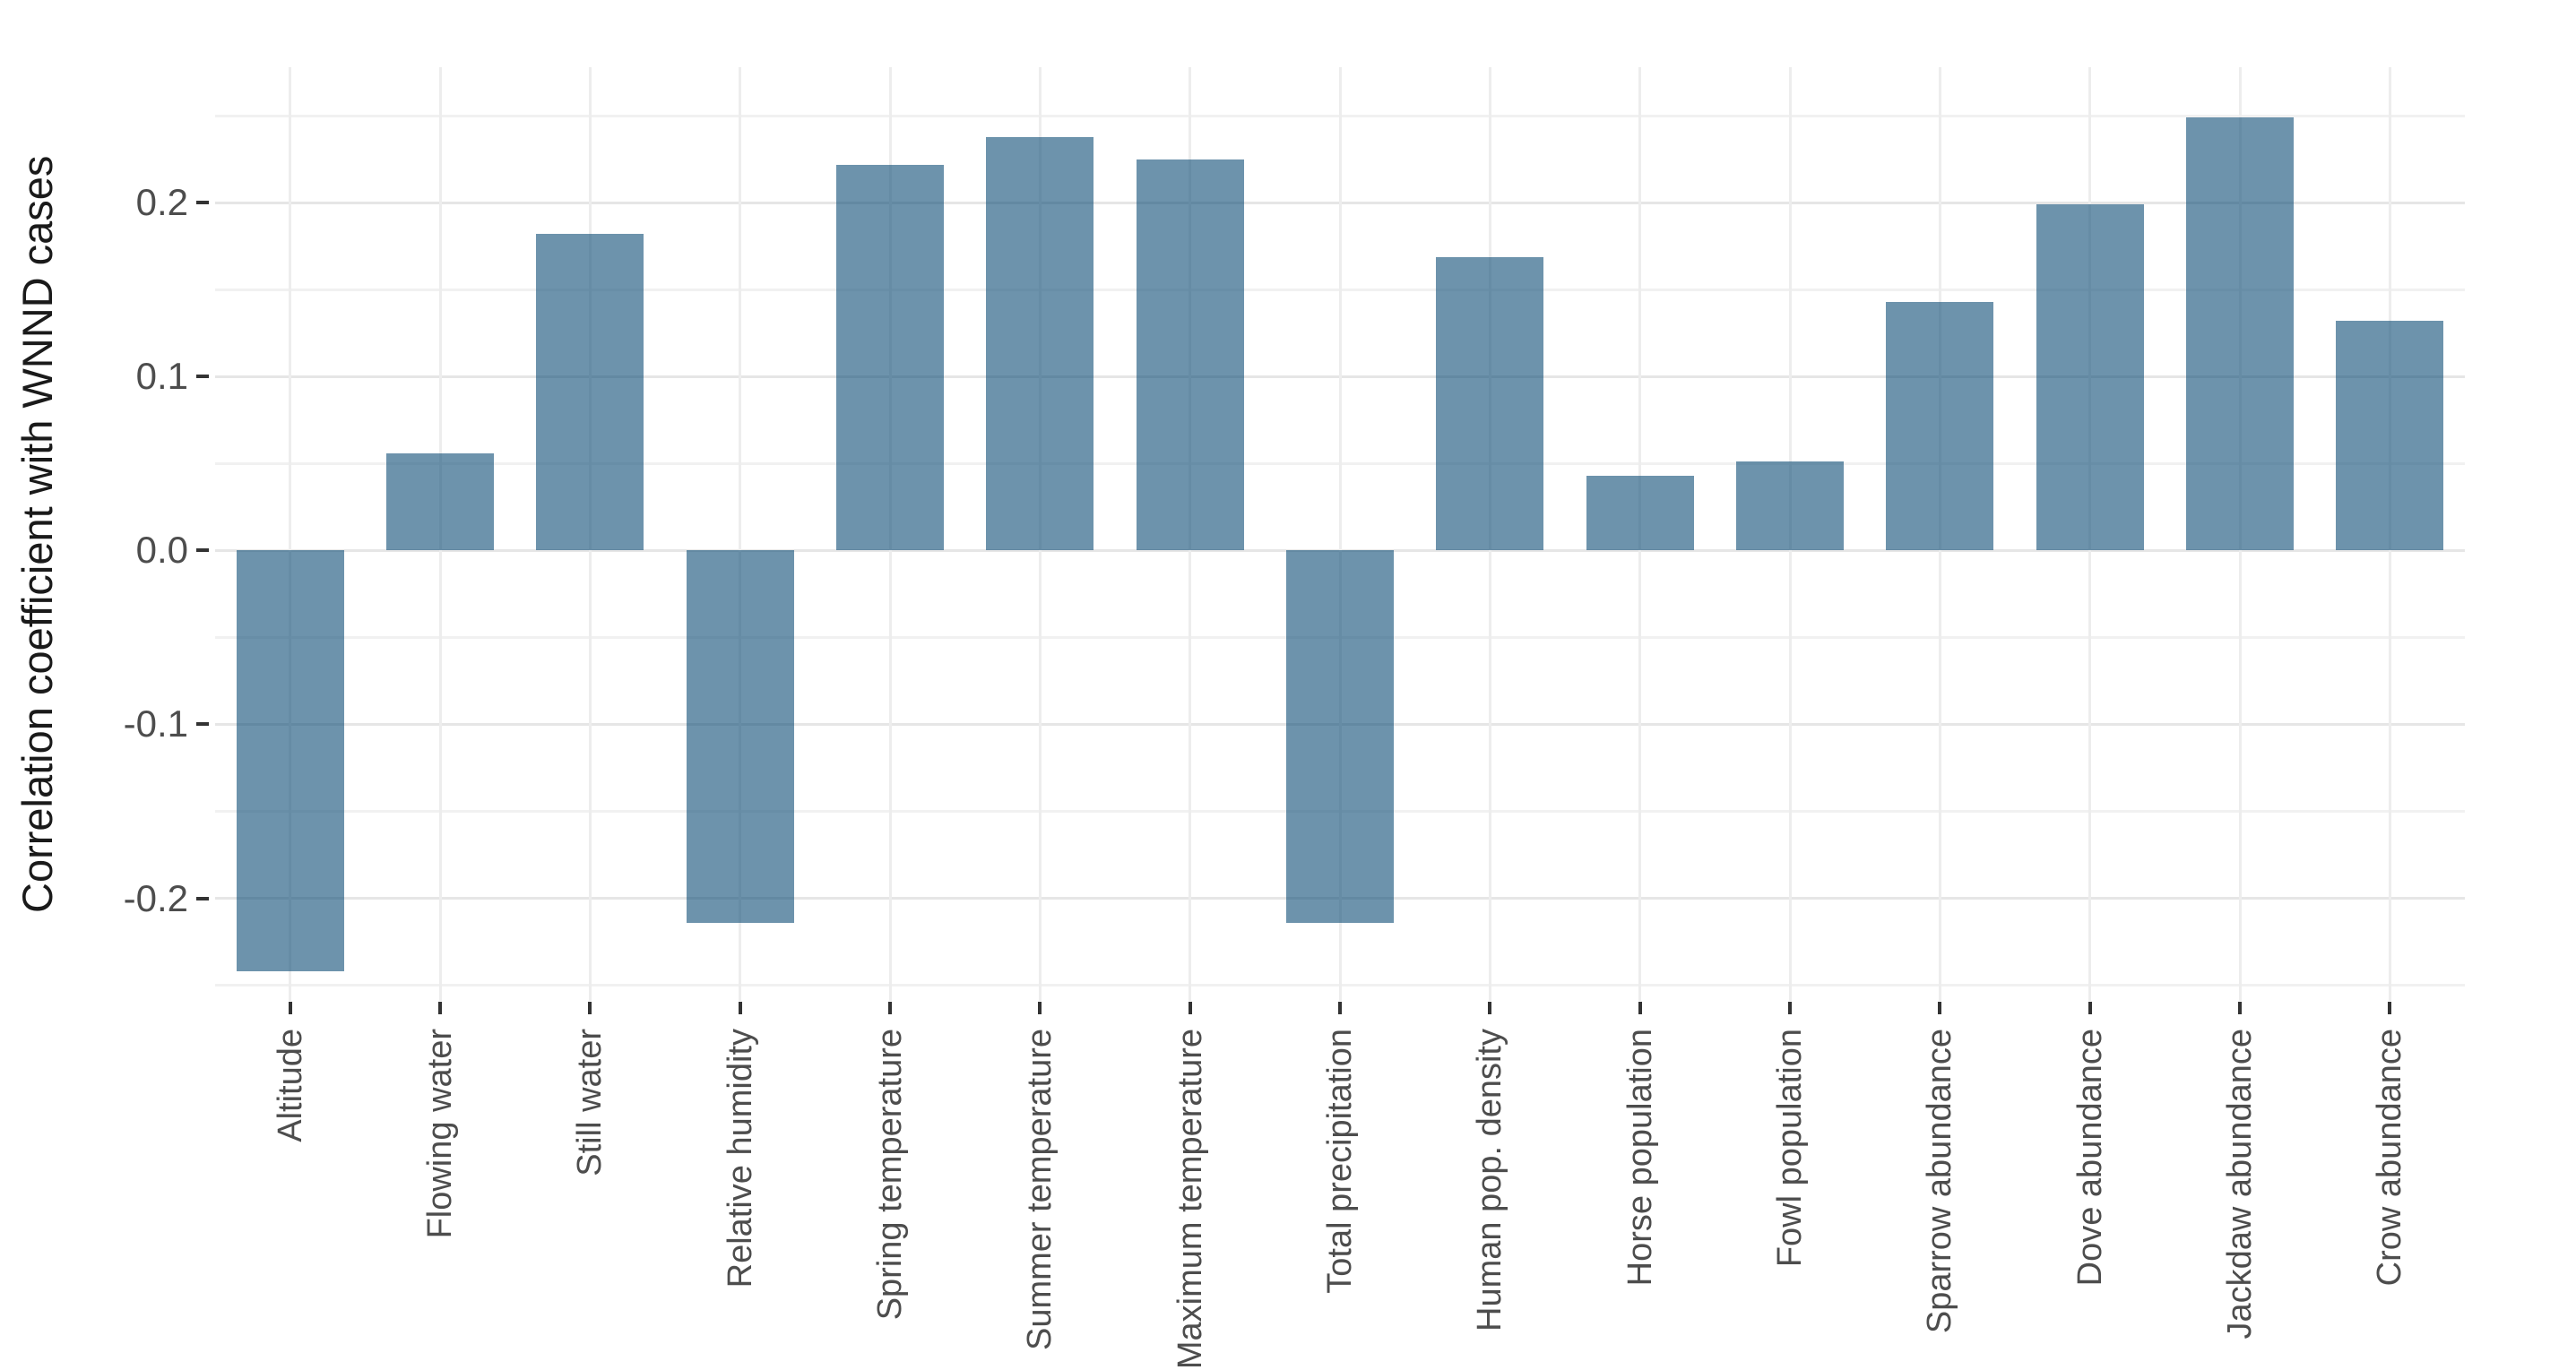 This screenshot has width=2576, height=1370. What do you see at coordinates (1640, 1158) in the screenshot?
I see `x-category-label-horse-population: Horse population` at bounding box center [1640, 1158].